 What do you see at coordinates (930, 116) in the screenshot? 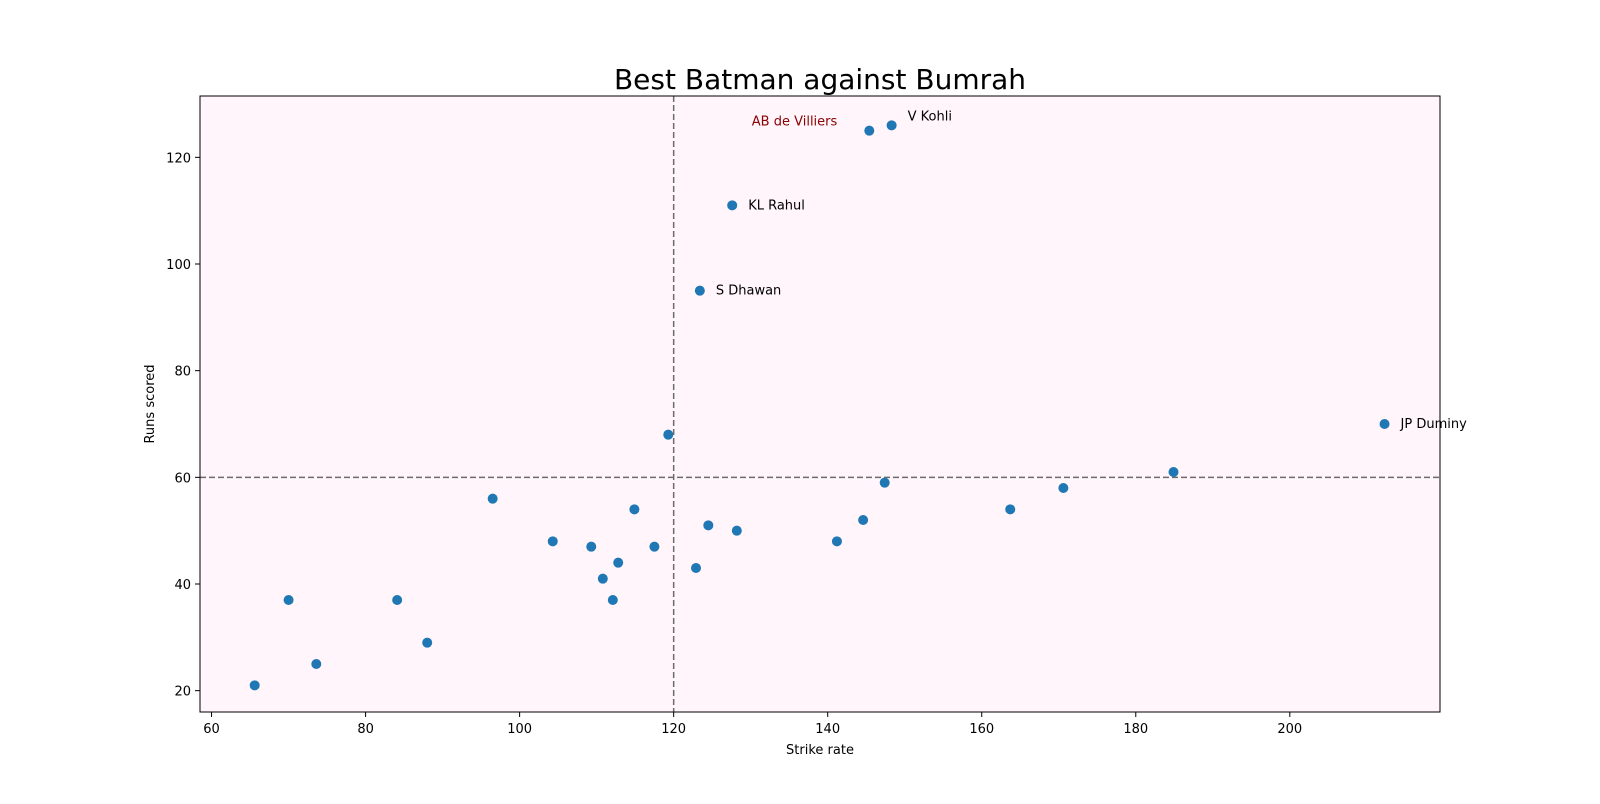
I see `point-label: V Kohli` at bounding box center [930, 116].